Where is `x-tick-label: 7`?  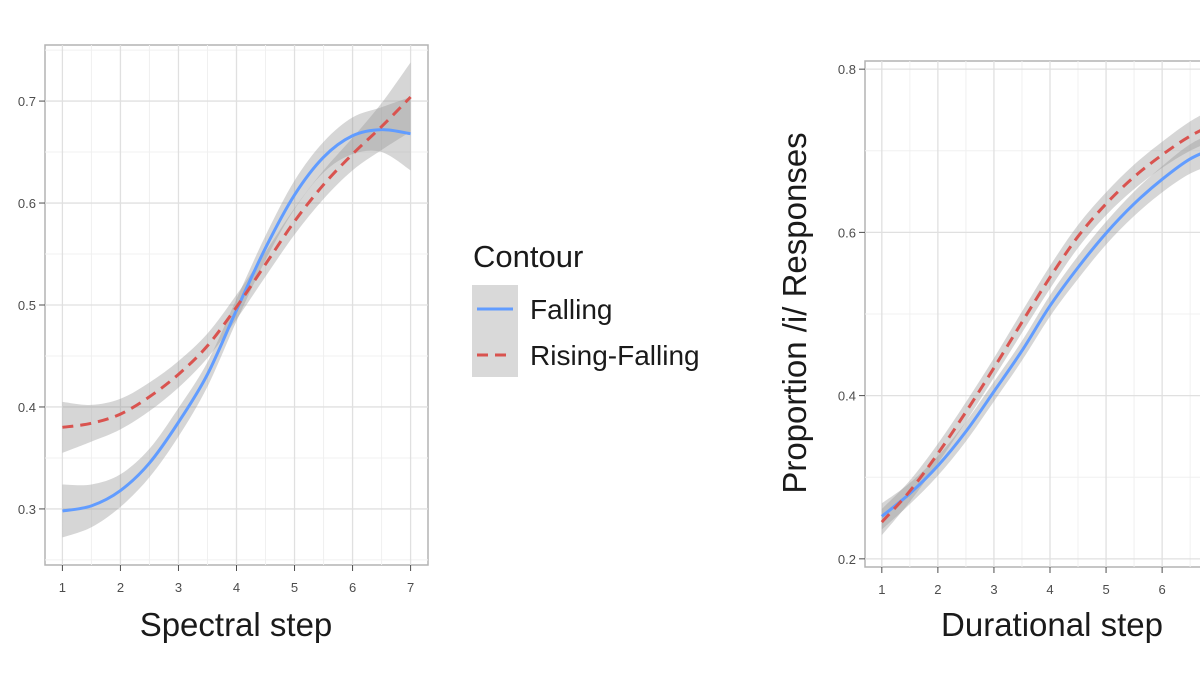
x-tick-label: 7 is located at coordinates (410, 587).